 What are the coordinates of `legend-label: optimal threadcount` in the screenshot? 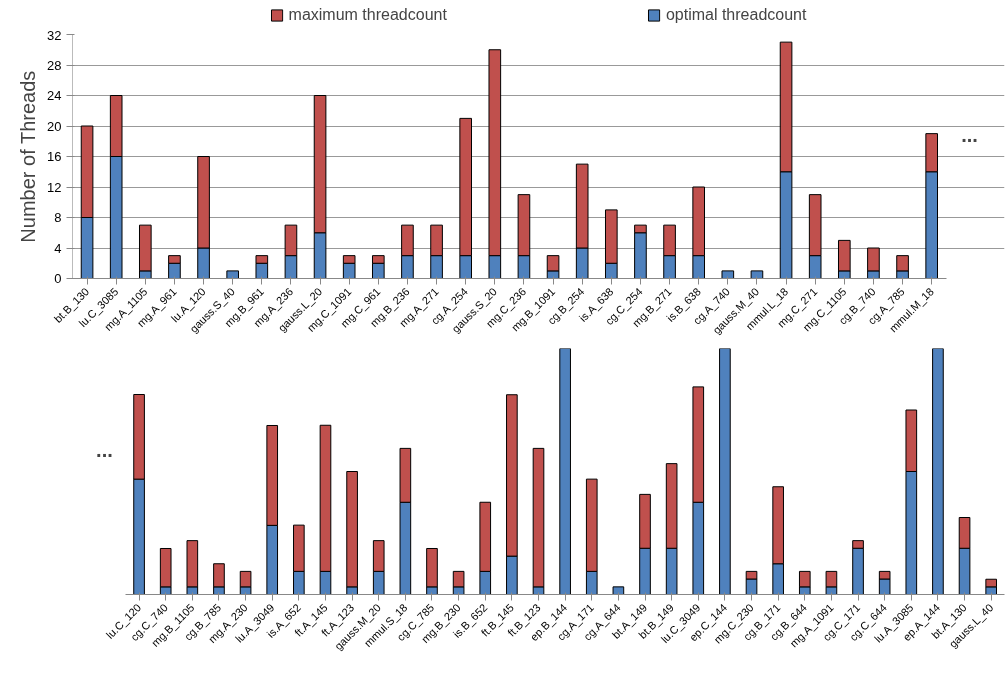 It's located at (736, 15).